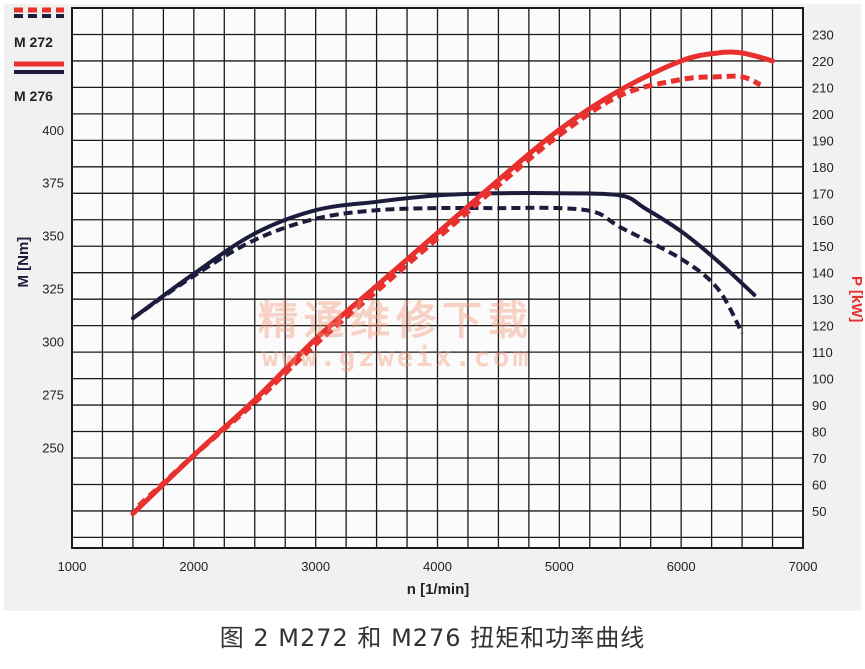 The width and height of the screenshot is (865, 669). I want to click on power-tick-label: 150, so click(823, 246).